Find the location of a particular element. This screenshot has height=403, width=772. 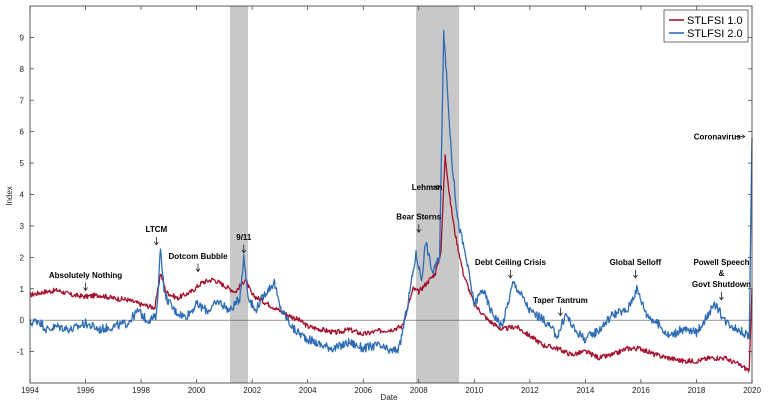

x-tick-label-8: 2010 is located at coordinates (474, 390).